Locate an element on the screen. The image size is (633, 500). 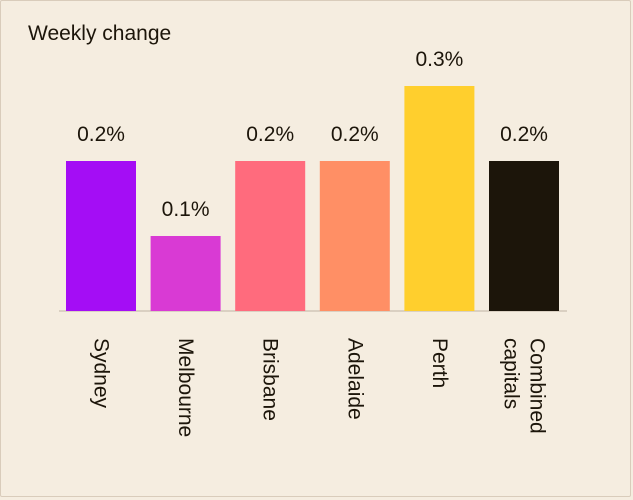
category-label-5-line-0: Combined is located at coordinates (537, 386).